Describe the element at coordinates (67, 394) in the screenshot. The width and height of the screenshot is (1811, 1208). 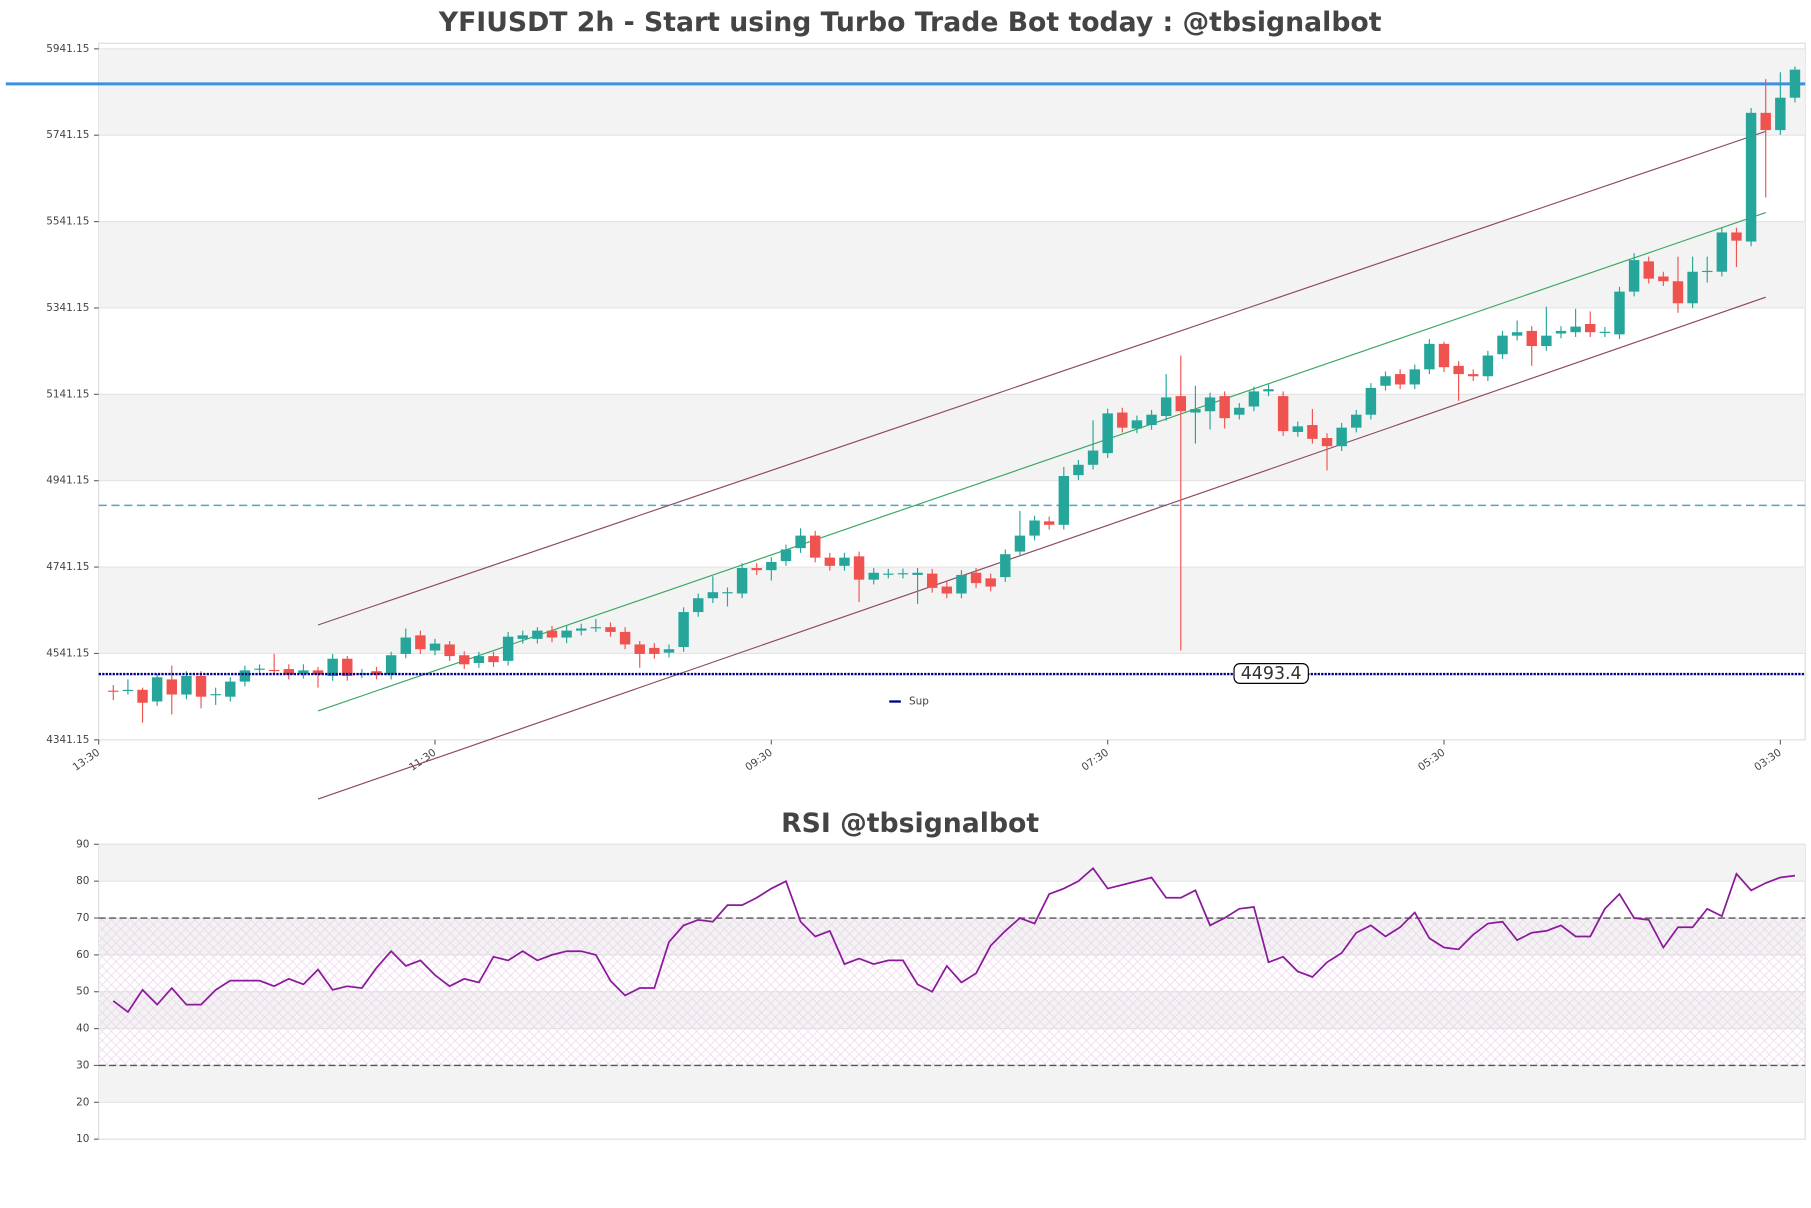
I see `y-tick-label: 5141.15` at that location.